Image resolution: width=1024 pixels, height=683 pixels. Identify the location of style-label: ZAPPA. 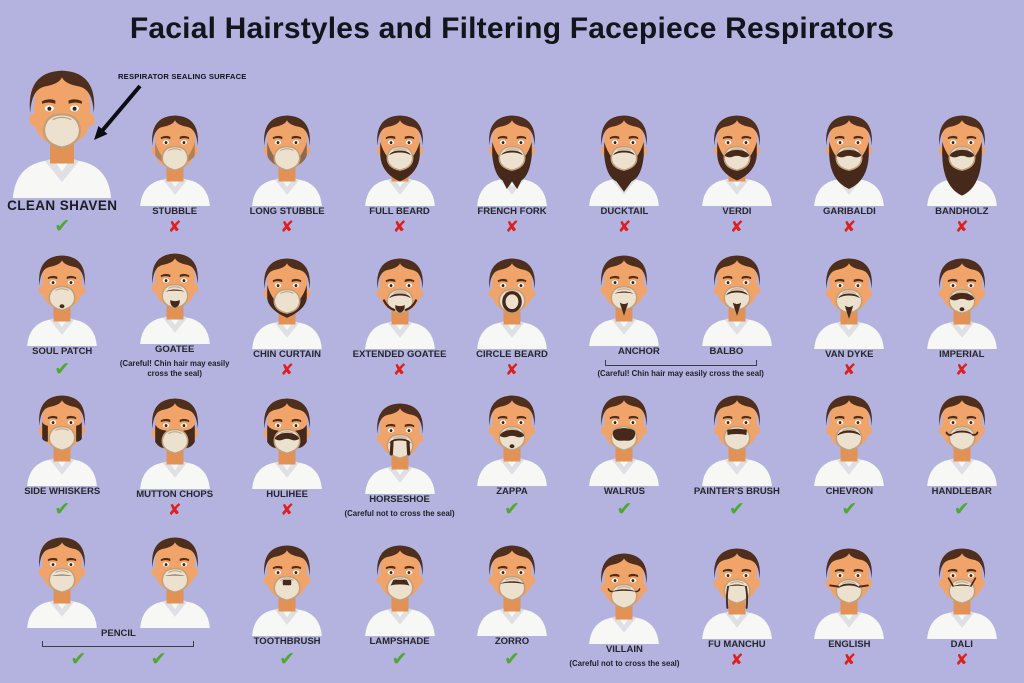
(512, 491).